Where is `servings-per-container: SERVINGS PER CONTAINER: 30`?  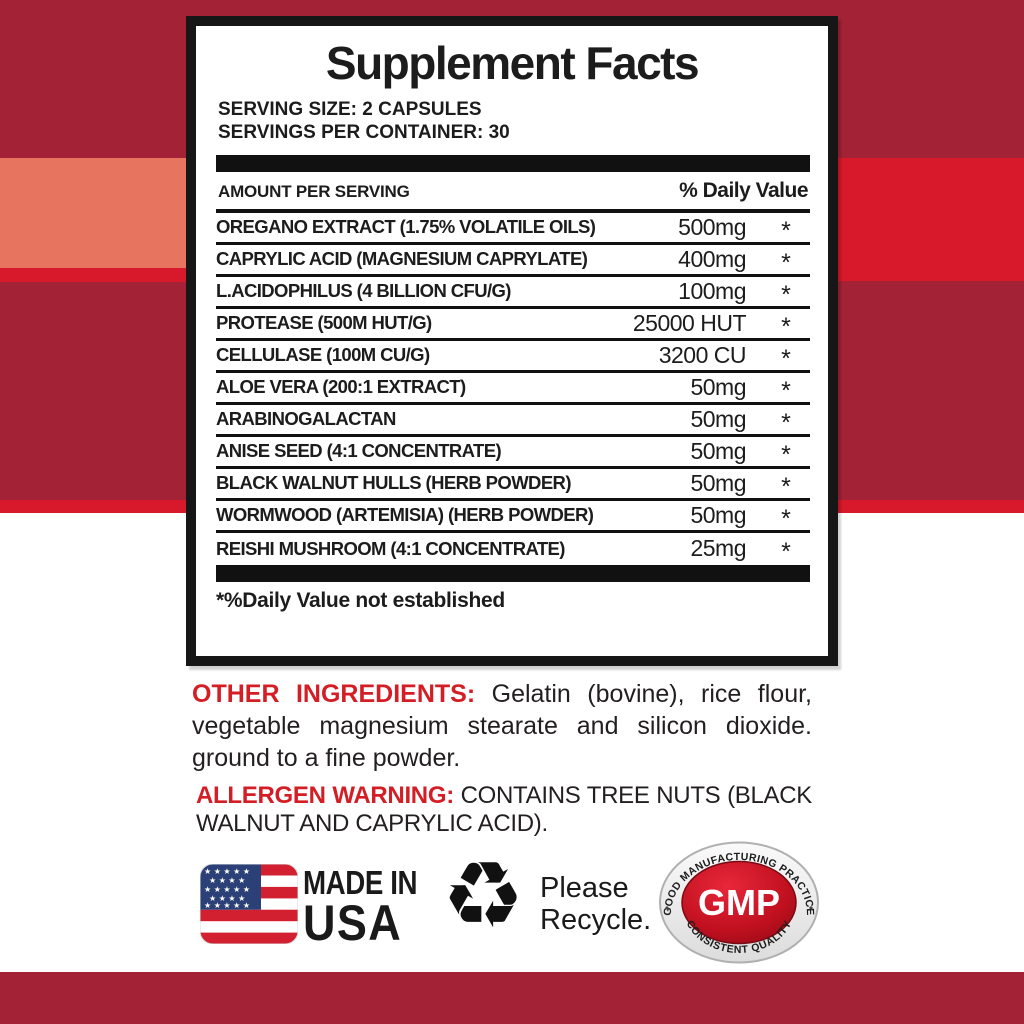
servings-per-container: SERVINGS PER CONTAINER: 30 is located at coordinates (364, 132).